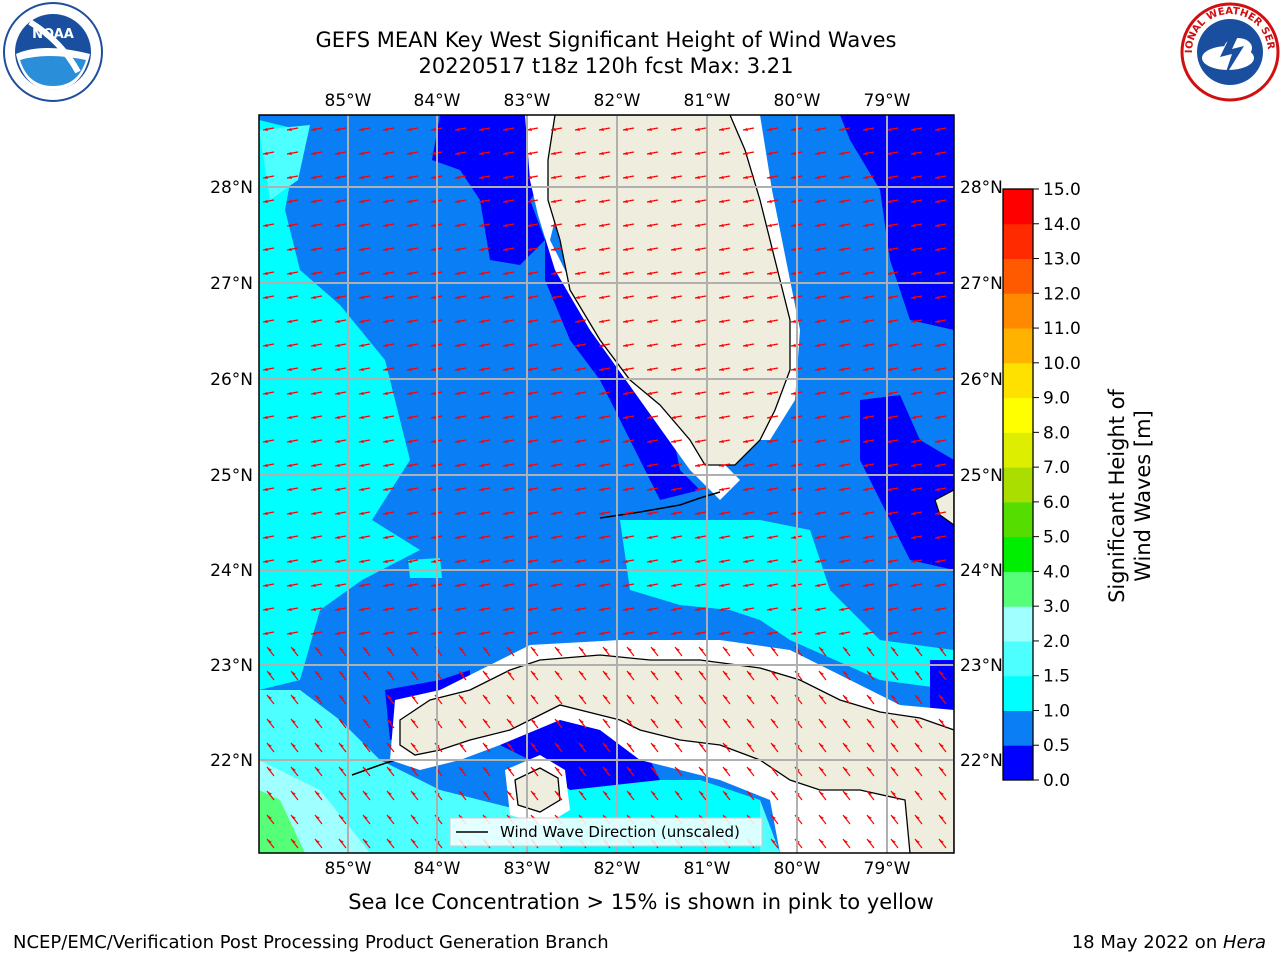  What do you see at coordinates (942, 690) in the screenshot?
I see `wave-field-dark-east` at bounding box center [942, 690].